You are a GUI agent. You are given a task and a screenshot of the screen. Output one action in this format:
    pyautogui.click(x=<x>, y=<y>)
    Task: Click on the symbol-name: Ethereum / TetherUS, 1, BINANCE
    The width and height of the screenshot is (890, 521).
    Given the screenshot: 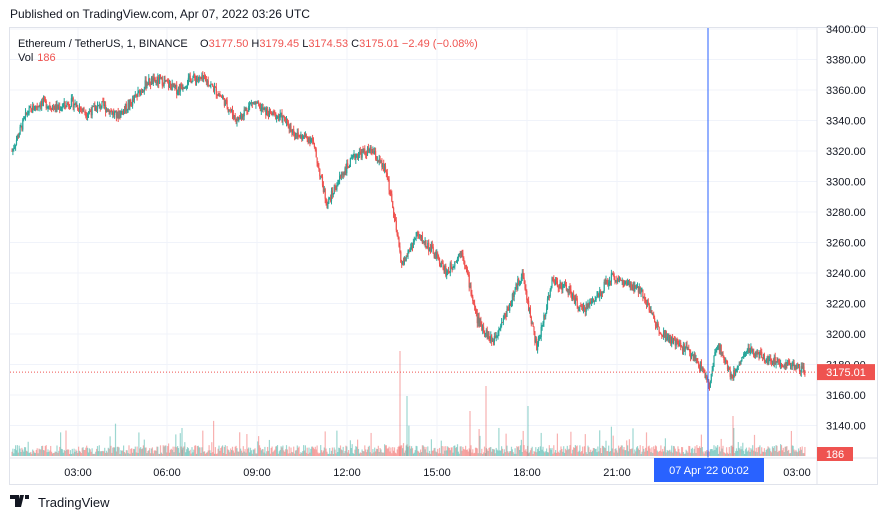 What is the action you would take?
    pyautogui.click(x=103, y=44)
    